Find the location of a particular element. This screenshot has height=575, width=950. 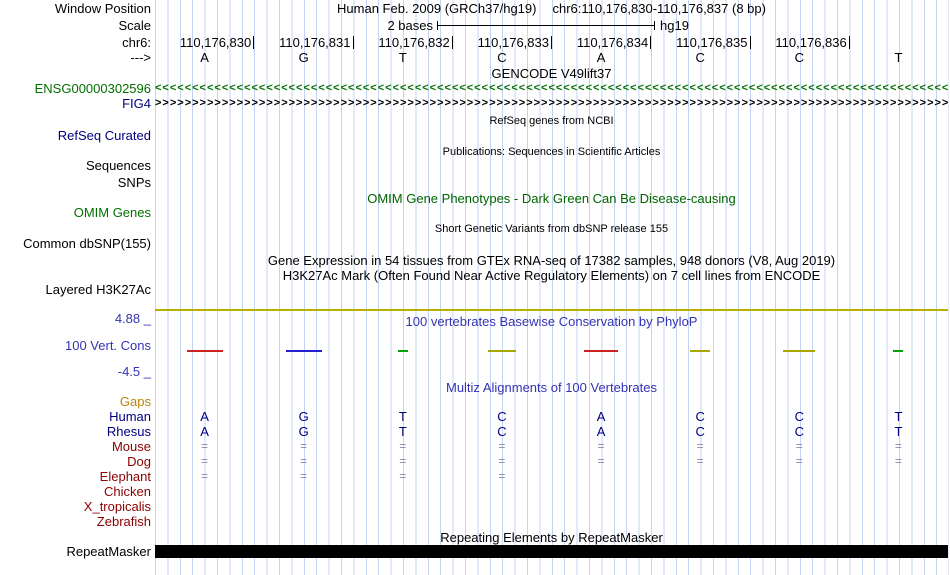

scale-row: 2 bases hg19 is located at coordinates (551, 25).